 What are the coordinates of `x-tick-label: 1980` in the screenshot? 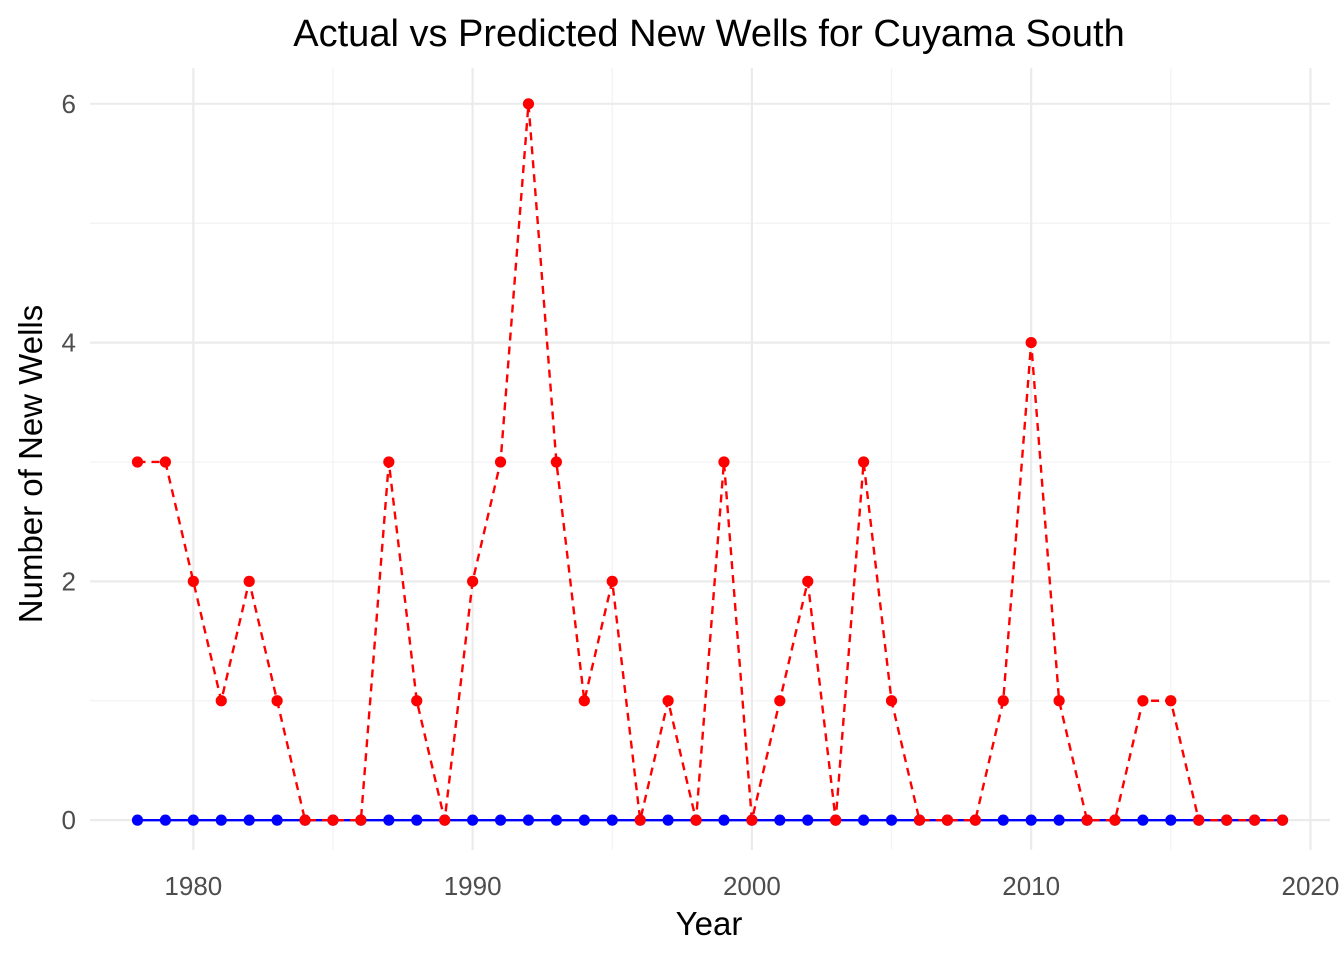 It's located at (193, 886).